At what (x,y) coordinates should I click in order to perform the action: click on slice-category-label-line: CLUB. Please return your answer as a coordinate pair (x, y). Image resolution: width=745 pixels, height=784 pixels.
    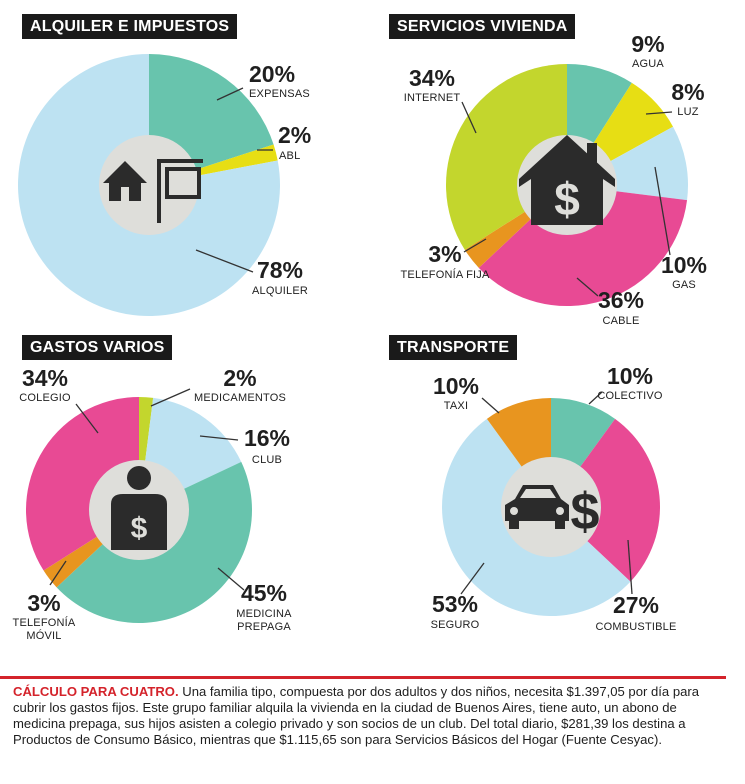
    Looking at the image, I should click on (267, 460).